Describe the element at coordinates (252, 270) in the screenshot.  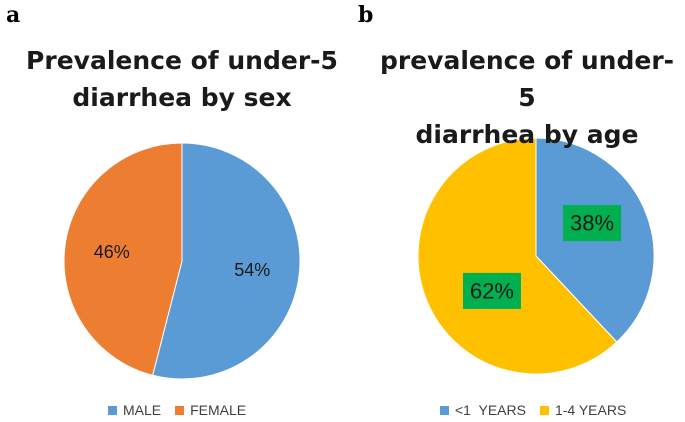
I see `pie-0-data-label-0: 54%` at that location.